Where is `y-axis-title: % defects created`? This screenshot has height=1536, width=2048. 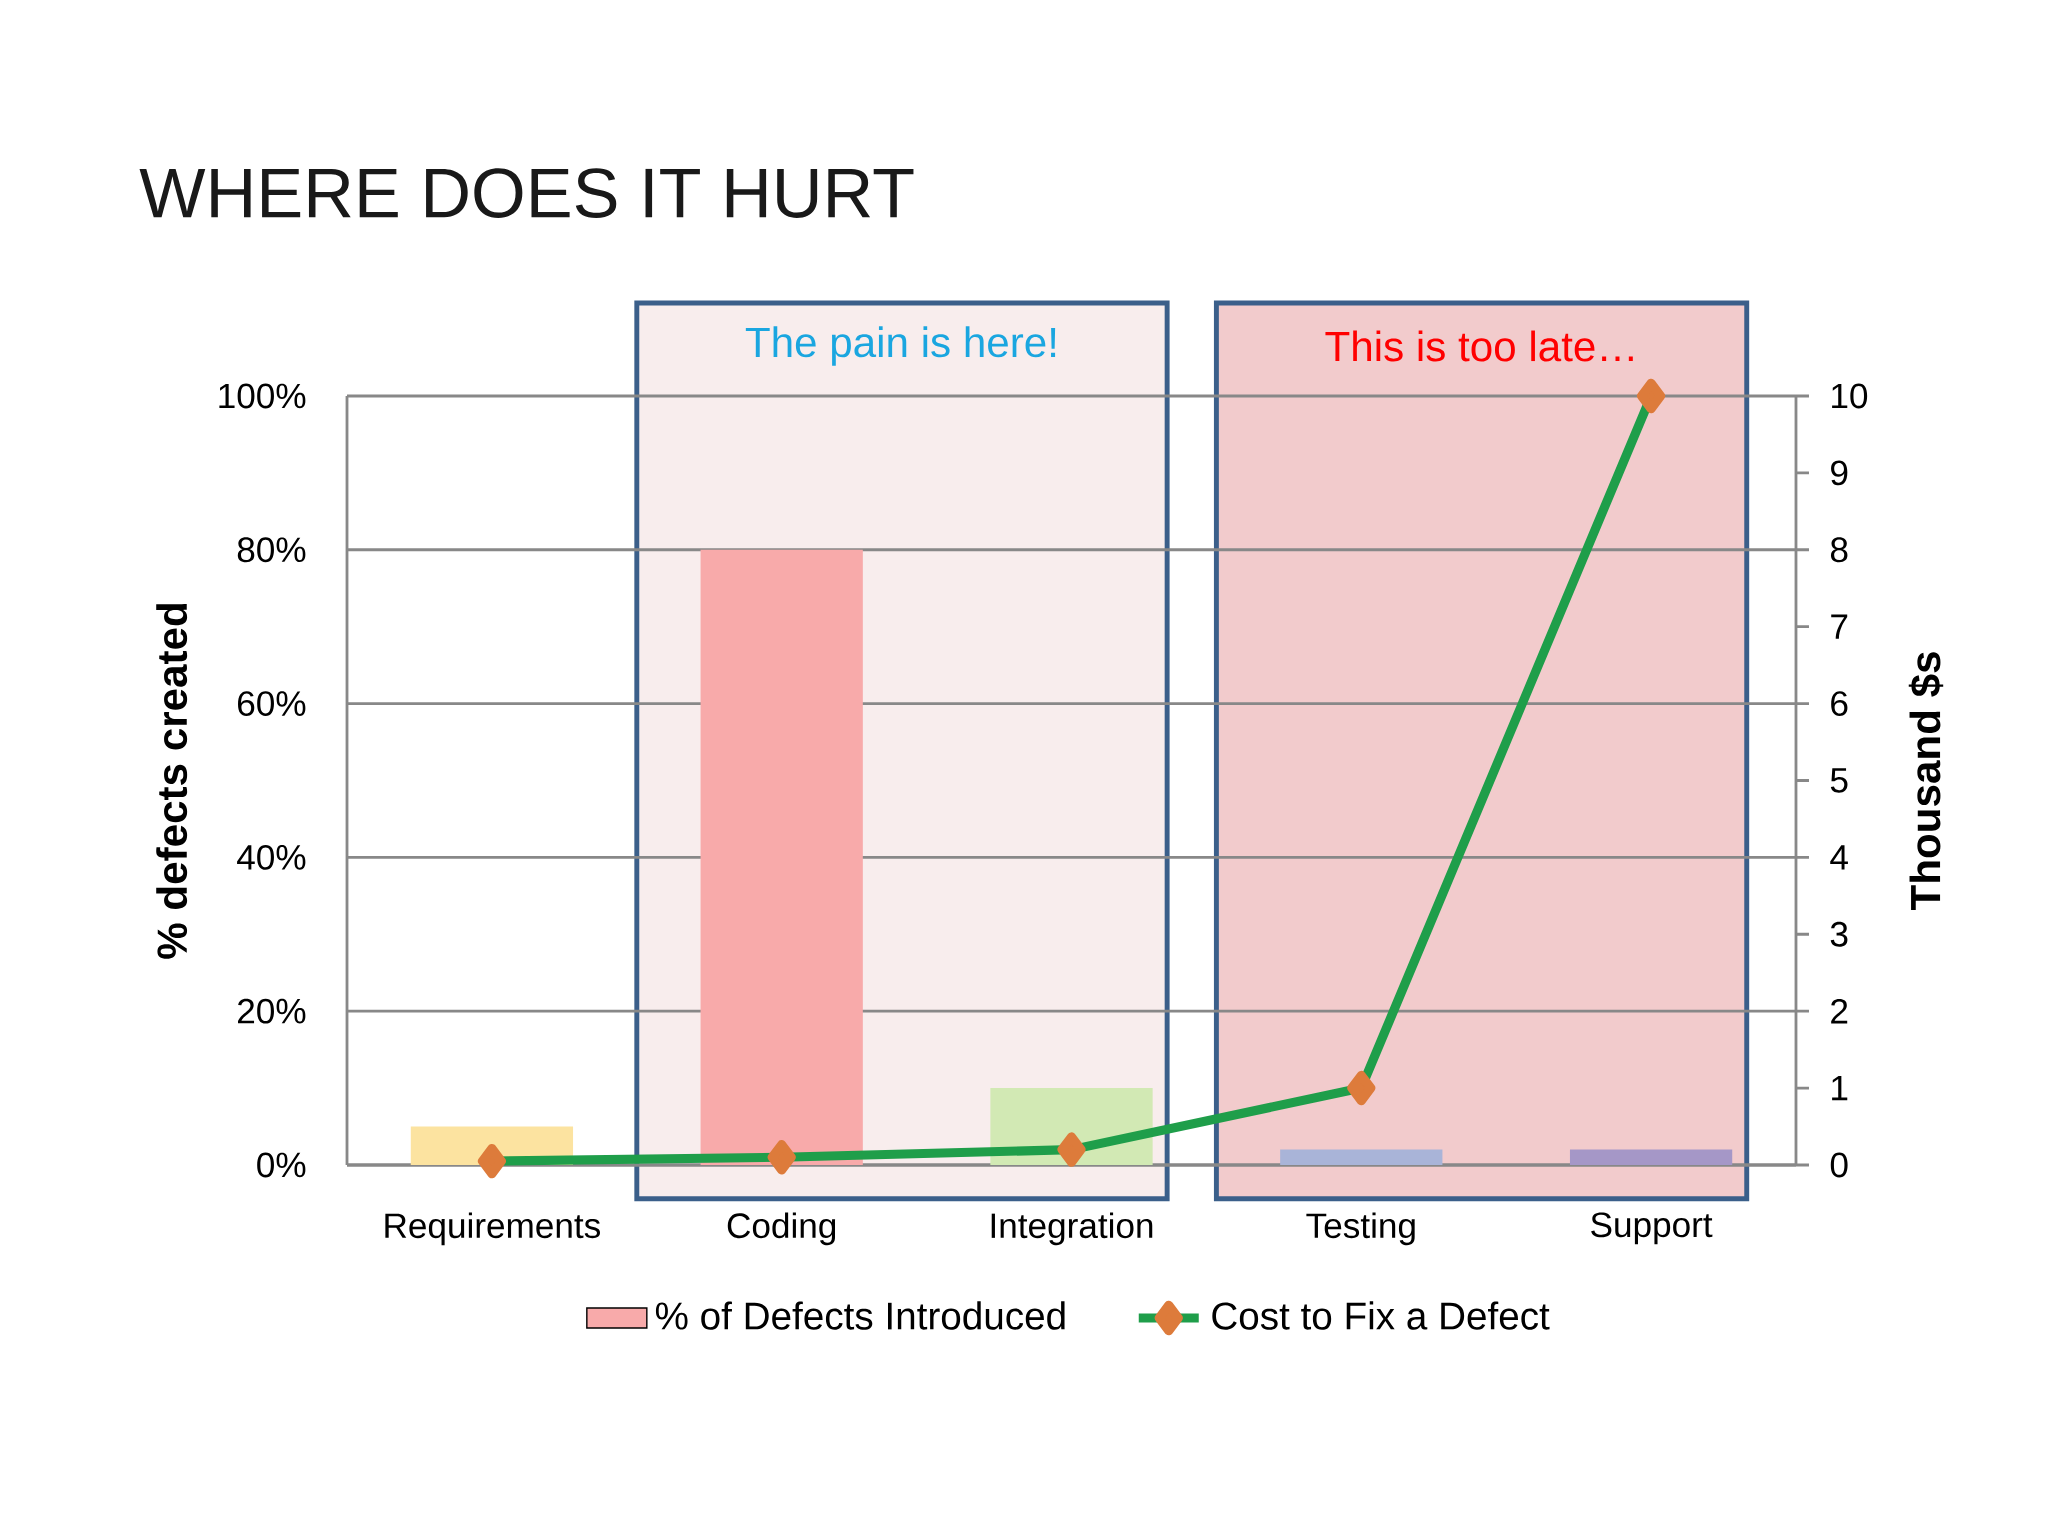
y-axis-title: % defects created is located at coordinates (172, 781).